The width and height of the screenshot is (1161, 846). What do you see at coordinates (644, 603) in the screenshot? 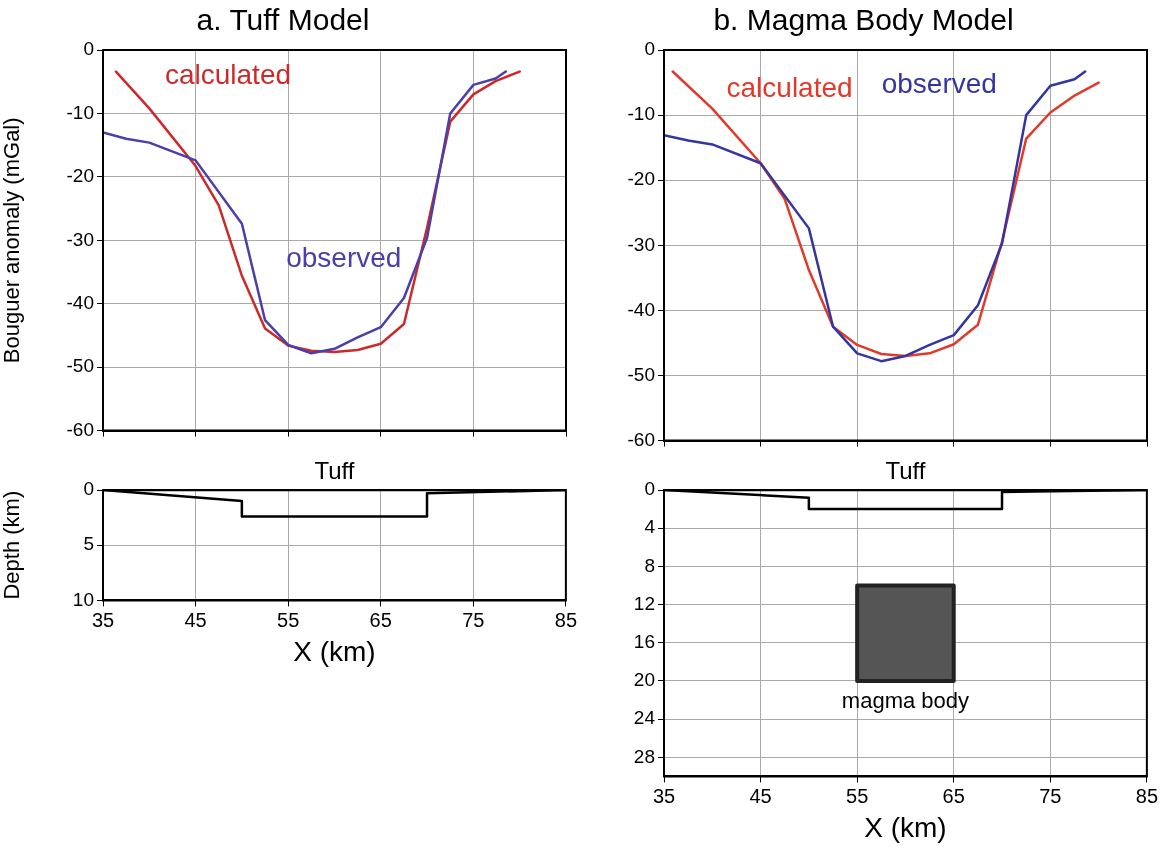
I see `y-tick-label: 12` at bounding box center [644, 603].